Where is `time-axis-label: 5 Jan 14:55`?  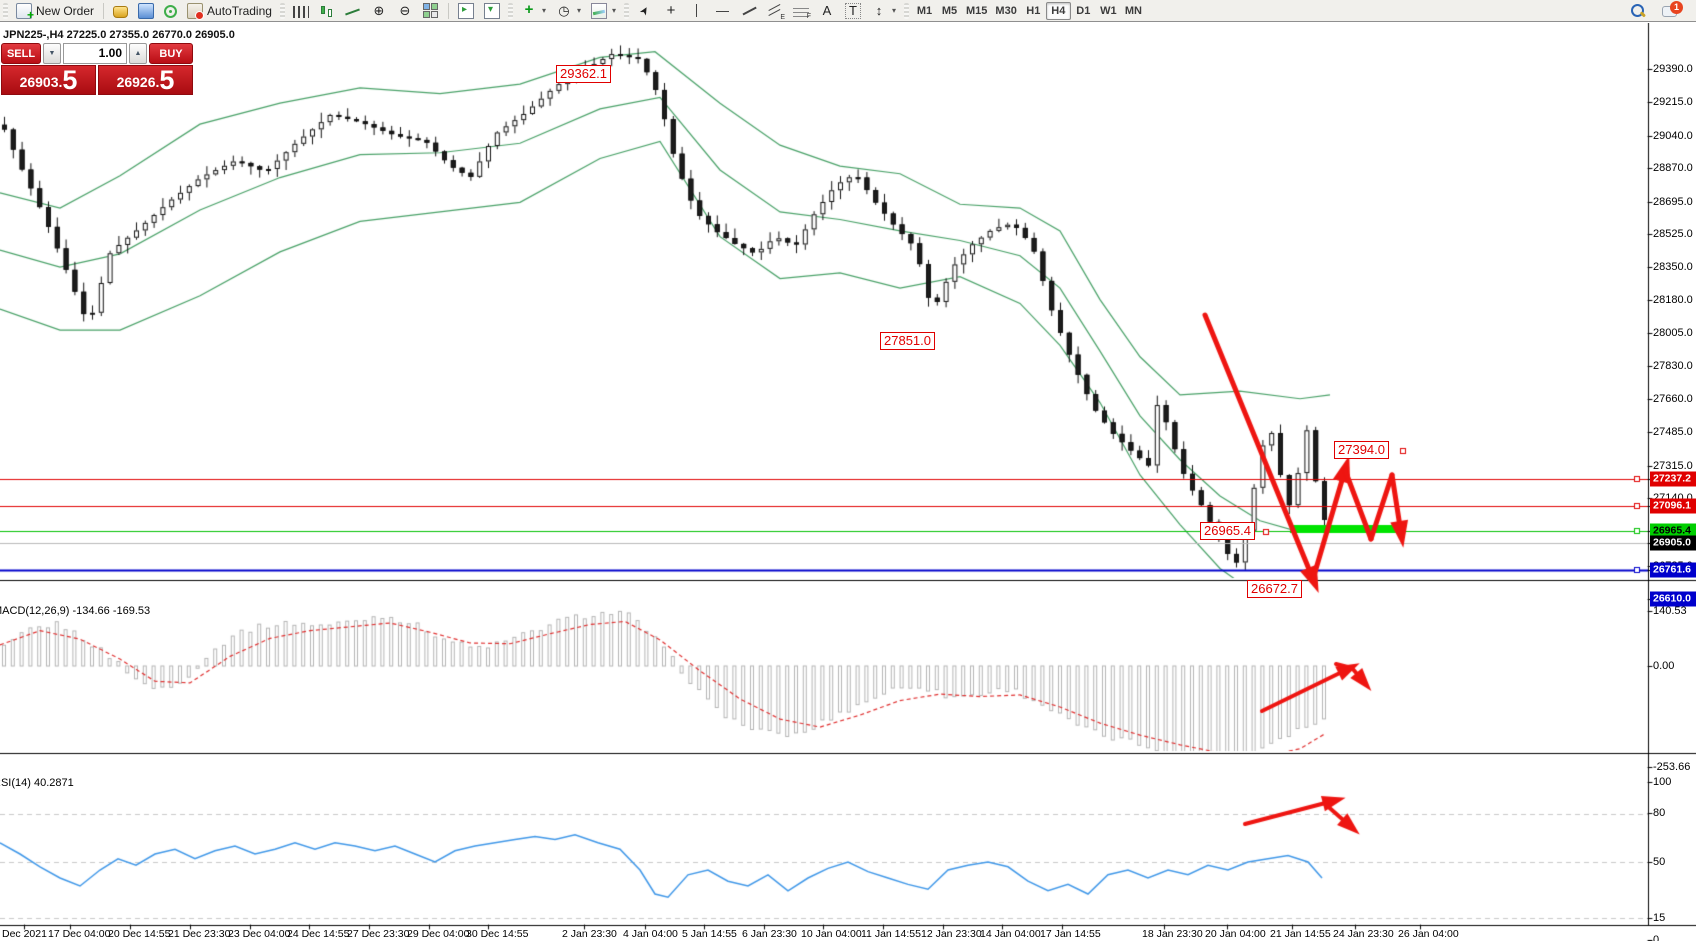
time-axis-label: 5 Jan 14:55 is located at coordinates (709, 934).